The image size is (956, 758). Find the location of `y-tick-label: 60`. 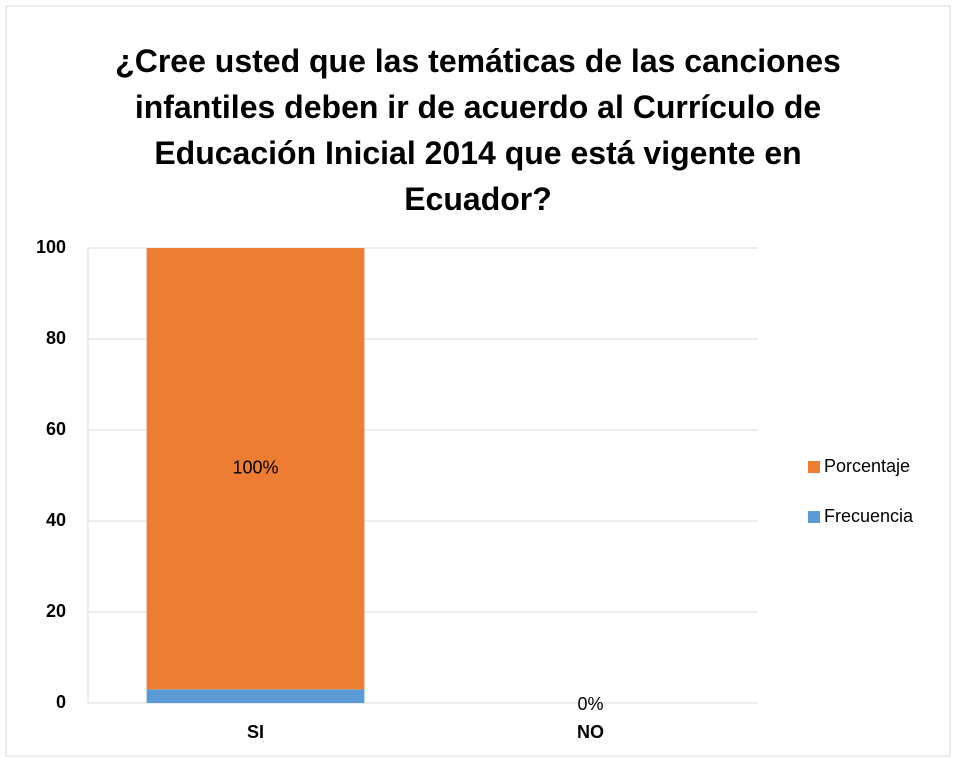

y-tick-label: 60 is located at coordinates (56, 429).